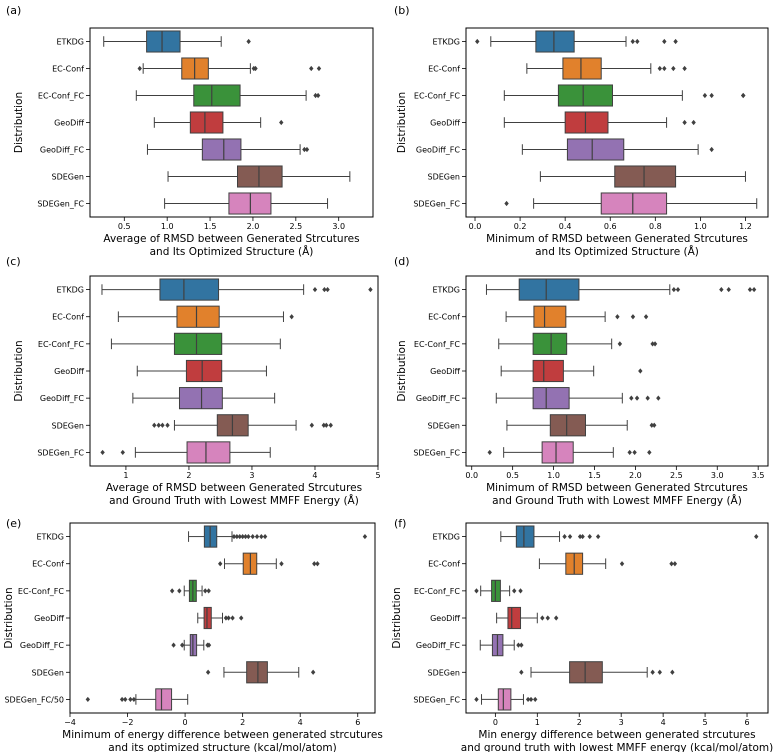  I want to click on x-tick-label: 0.4, so click(565, 226).